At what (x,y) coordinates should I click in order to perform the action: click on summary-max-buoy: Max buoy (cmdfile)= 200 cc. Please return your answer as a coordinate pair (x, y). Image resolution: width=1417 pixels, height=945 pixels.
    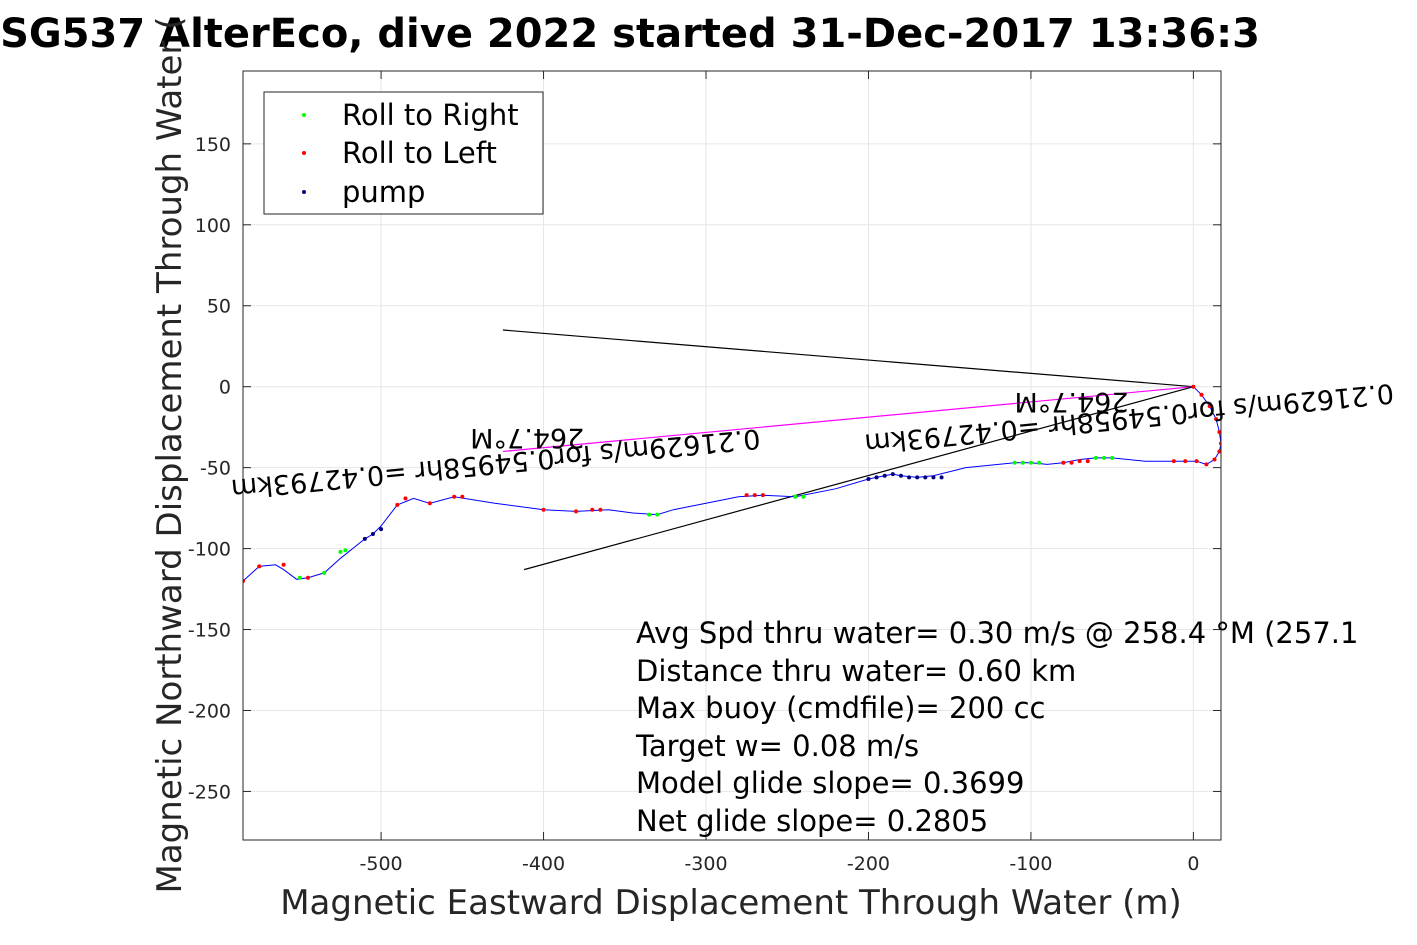
    Looking at the image, I should click on (840, 708).